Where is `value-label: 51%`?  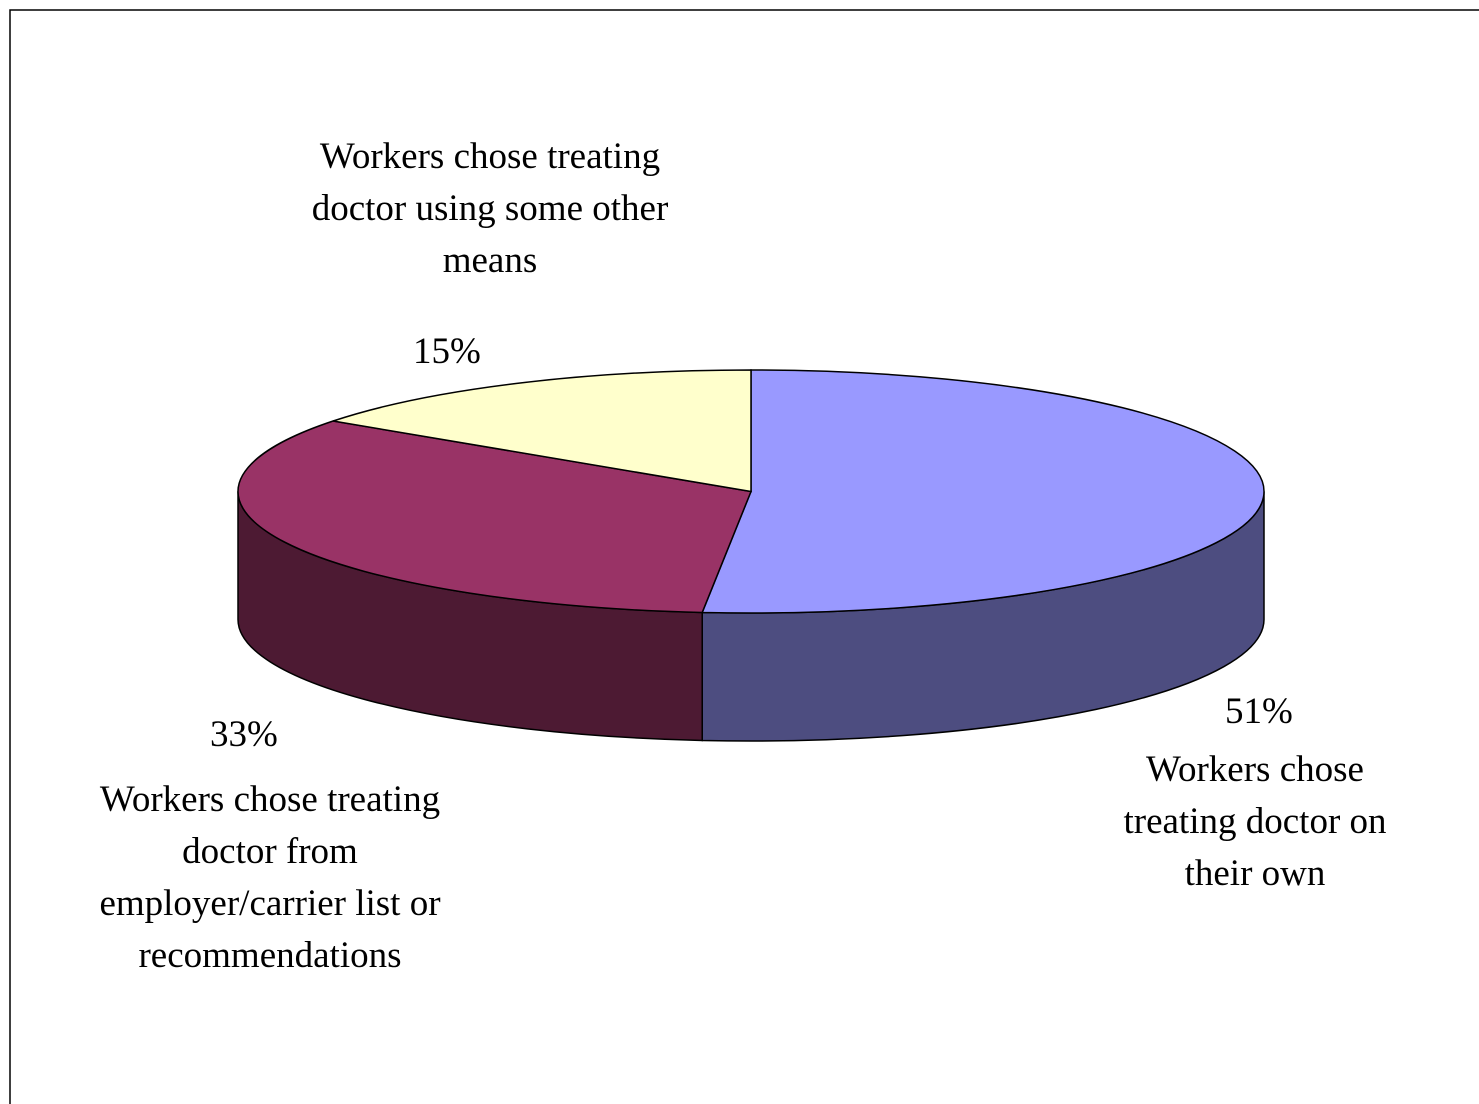 value-label: 51% is located at coordinates (1259, 711).